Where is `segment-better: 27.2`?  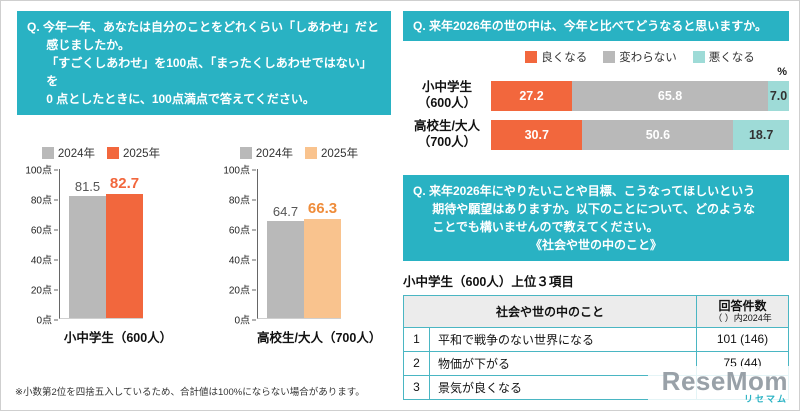 segment-better: 27.2 is located at coordinates (532, 95).